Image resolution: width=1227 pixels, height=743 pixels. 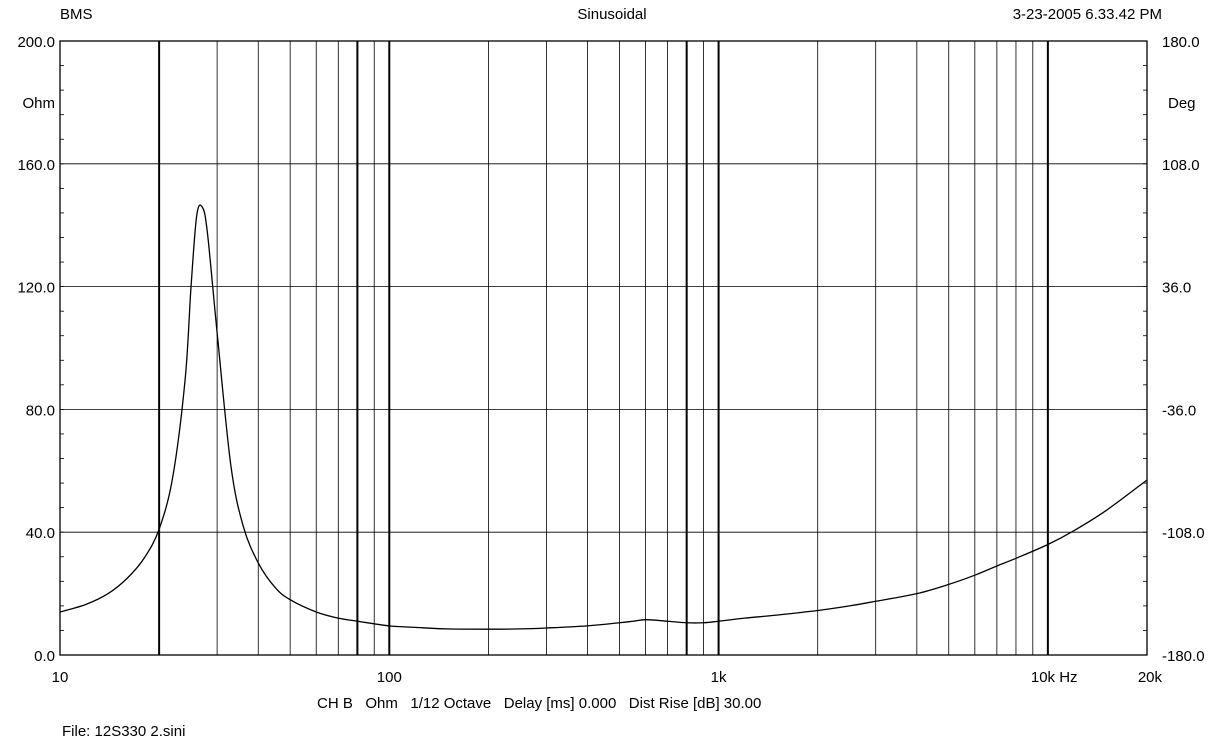 I want to click on footer-file: File: 12S330 2.sini, so click(x=123, y=731).